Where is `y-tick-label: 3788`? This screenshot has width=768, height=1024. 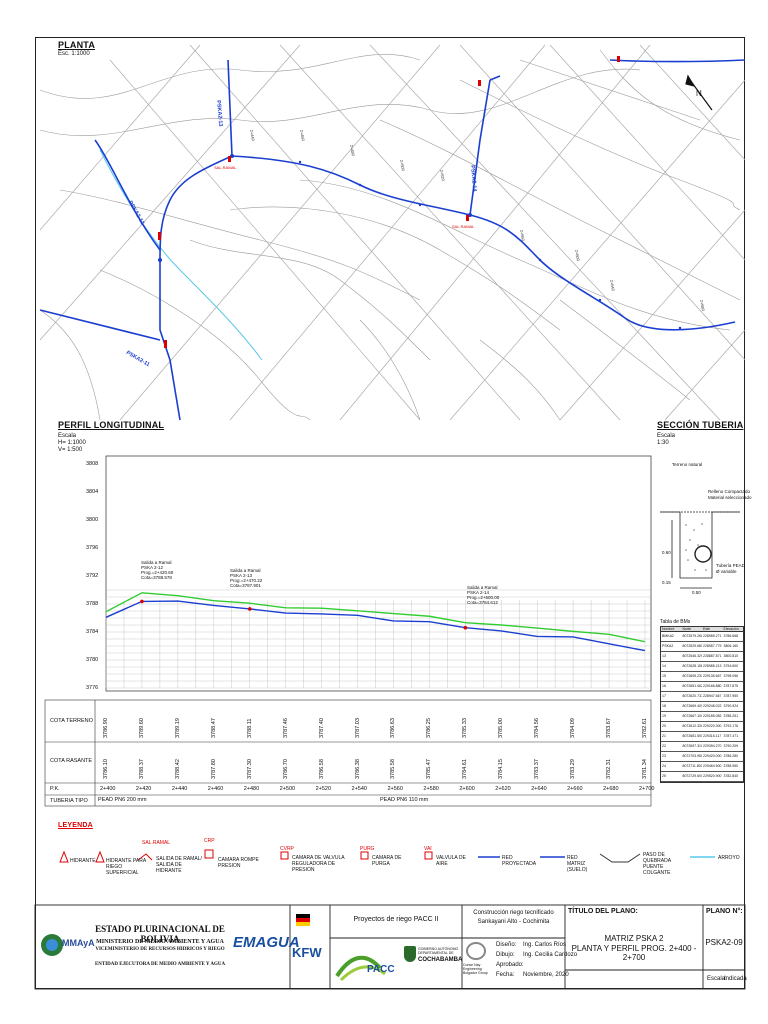
y-tick-label: 3788 is located at coordinates (92, 604).